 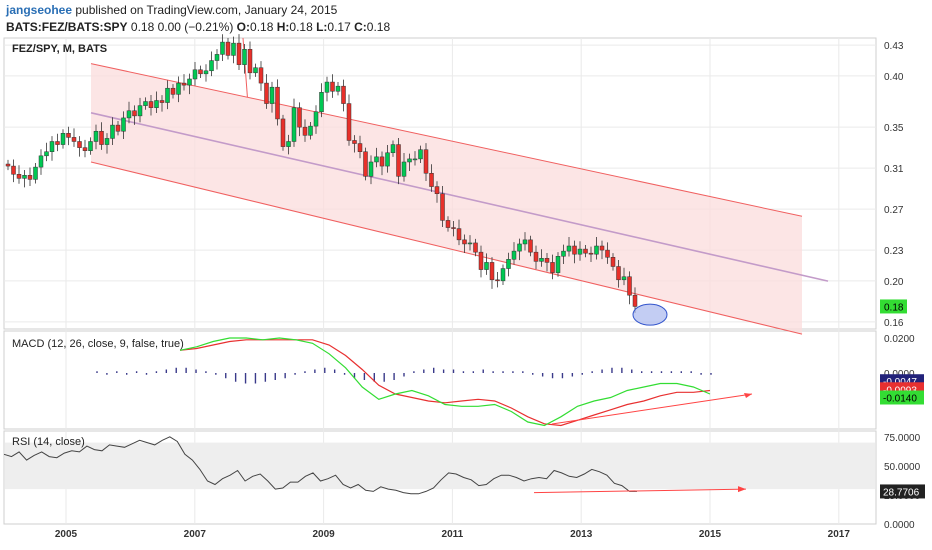 I want to click on x-tick-label: 2005, so click(x=66, y=534).